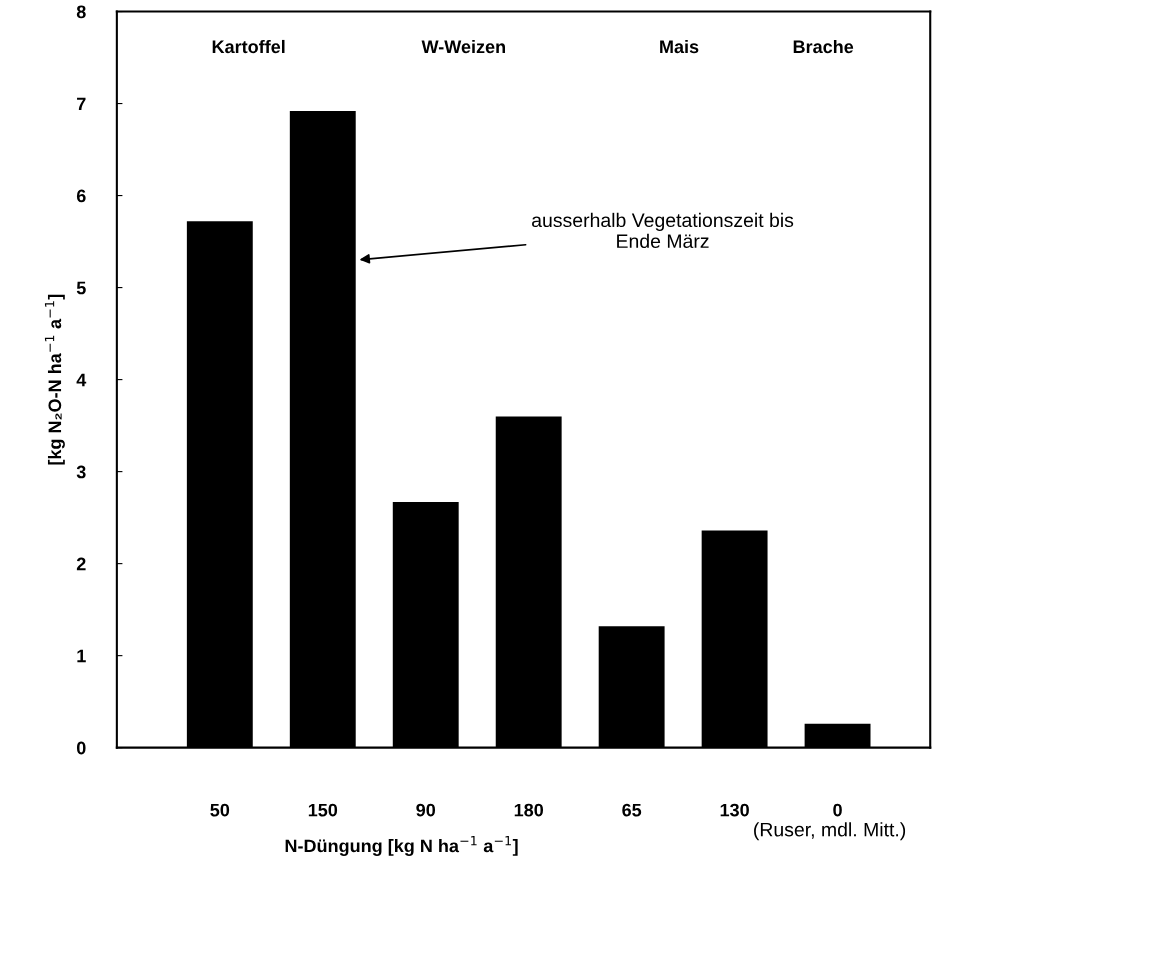 The image size is (1157, 961). Describe the element at coordinates (81, 380) in the screenshot. I see `y-tick-label: 4` at that location.